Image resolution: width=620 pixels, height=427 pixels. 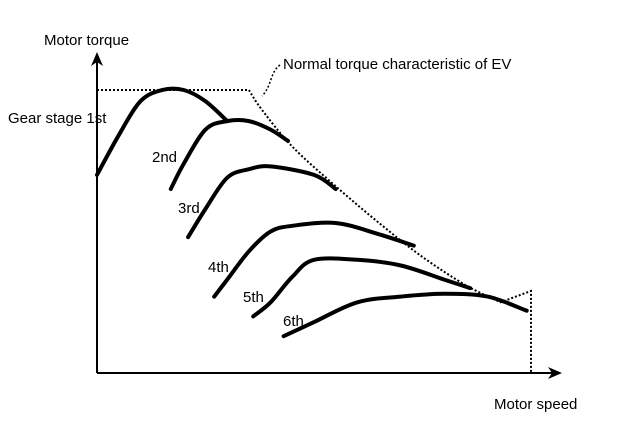 I want to click on label-gear-3: 3rd, so click(x=189, y=208).